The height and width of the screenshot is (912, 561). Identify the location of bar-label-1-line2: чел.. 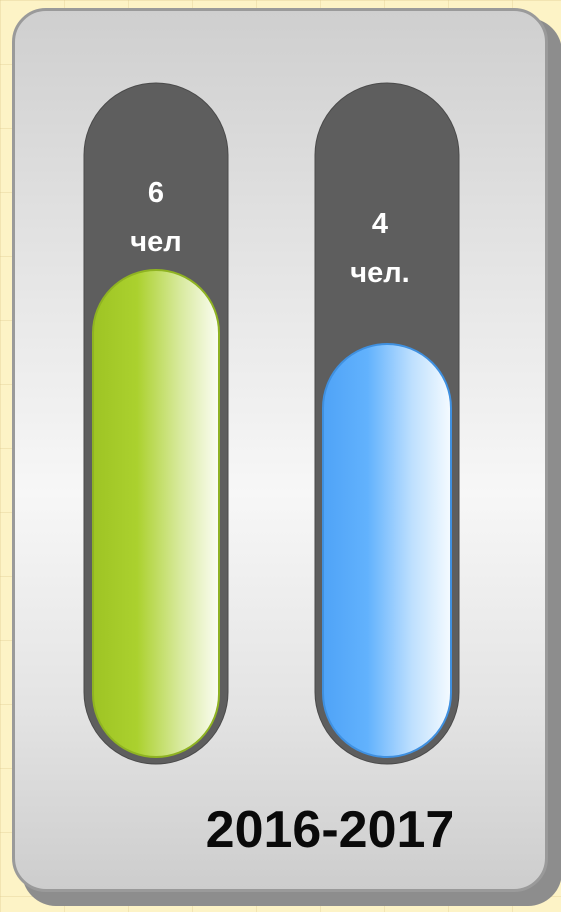
(379, 273).